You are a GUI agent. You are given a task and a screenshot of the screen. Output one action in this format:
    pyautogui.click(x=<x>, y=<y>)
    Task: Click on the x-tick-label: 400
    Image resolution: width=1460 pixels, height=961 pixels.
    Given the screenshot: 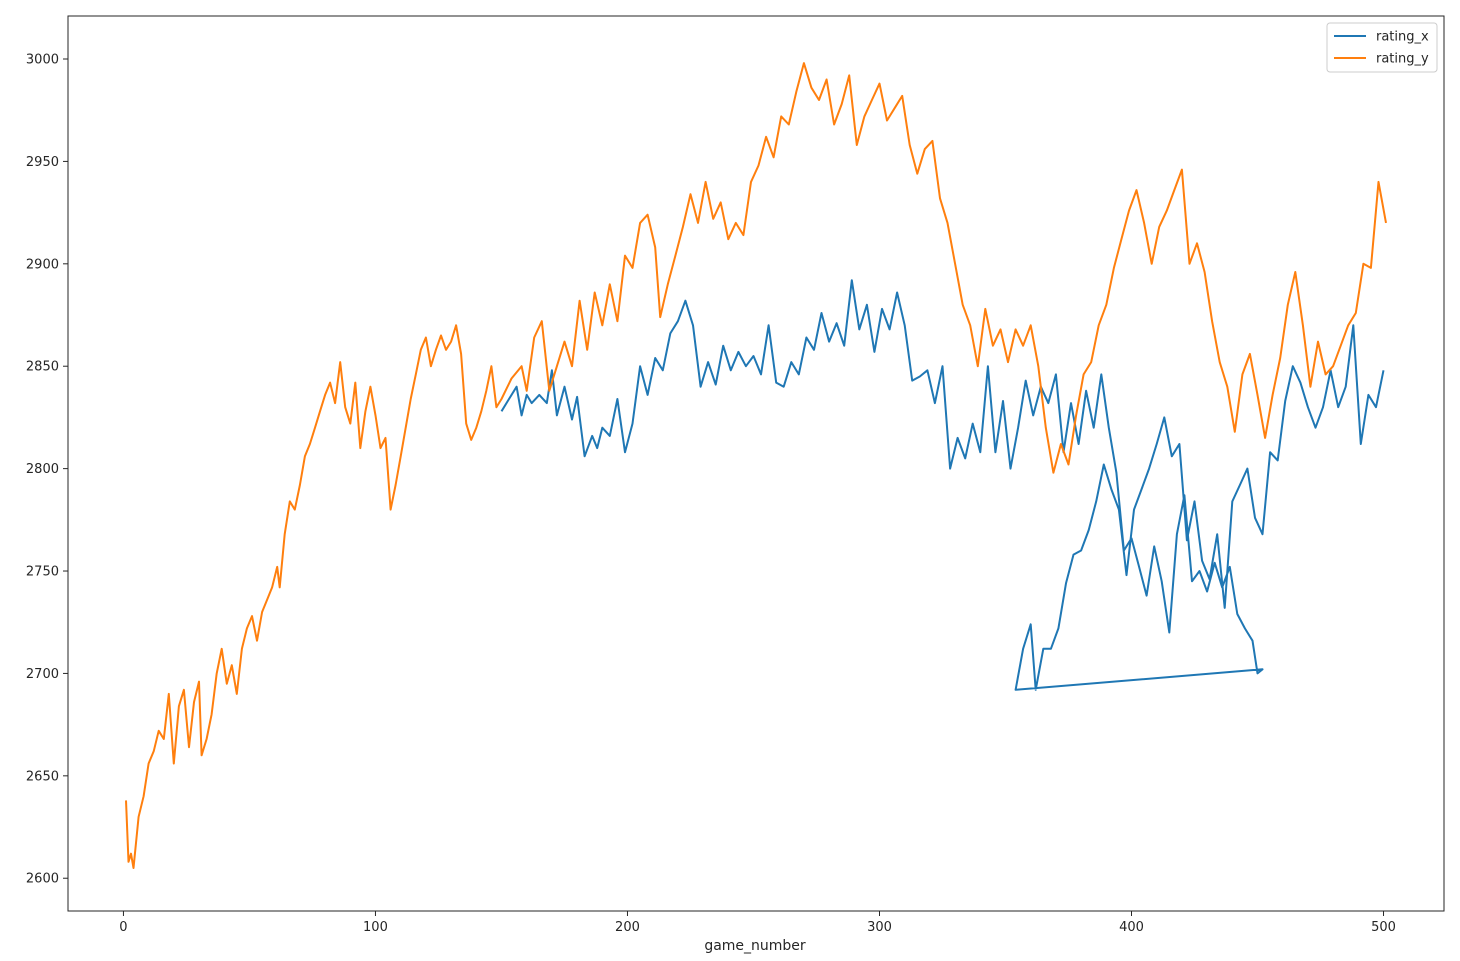 What is the action you would take?
    pyautogui.click(x=1131, y=927)
    